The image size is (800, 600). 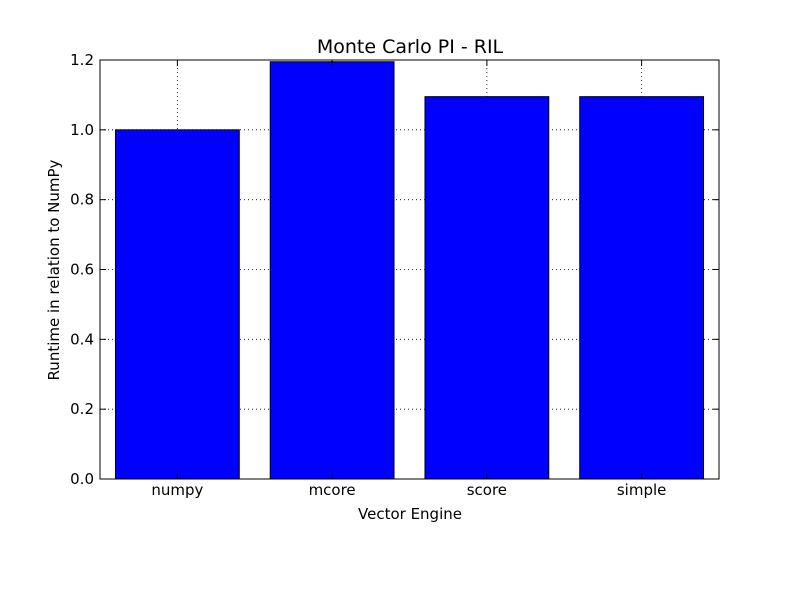 What do you see at coordinates (642, 288) in the screenshot?
I see `bar-simple` at bounding box center [642, 288].